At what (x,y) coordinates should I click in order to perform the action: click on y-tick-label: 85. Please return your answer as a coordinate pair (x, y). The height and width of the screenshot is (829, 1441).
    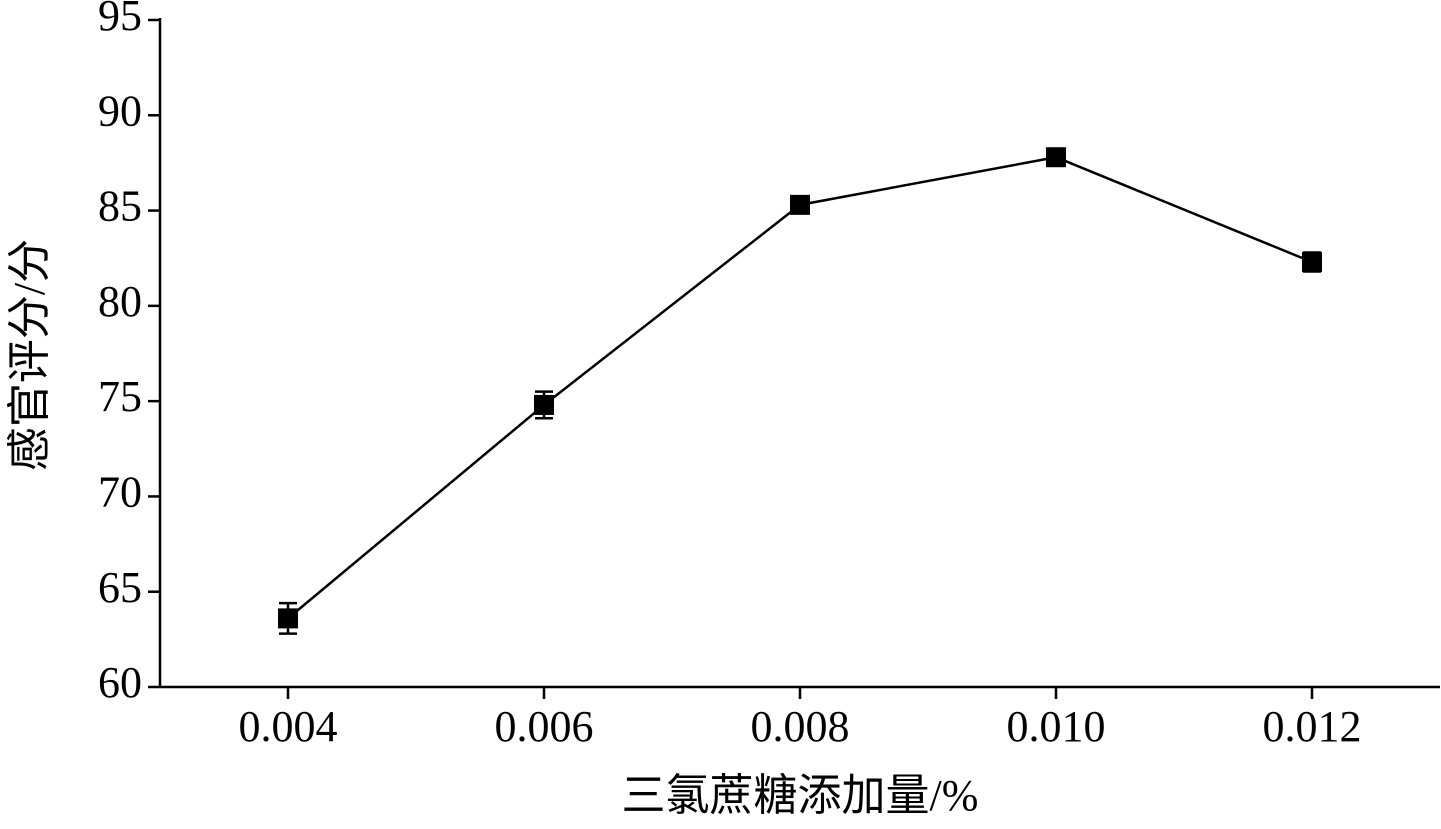
    Looking at the image, I should click on (120, 206).